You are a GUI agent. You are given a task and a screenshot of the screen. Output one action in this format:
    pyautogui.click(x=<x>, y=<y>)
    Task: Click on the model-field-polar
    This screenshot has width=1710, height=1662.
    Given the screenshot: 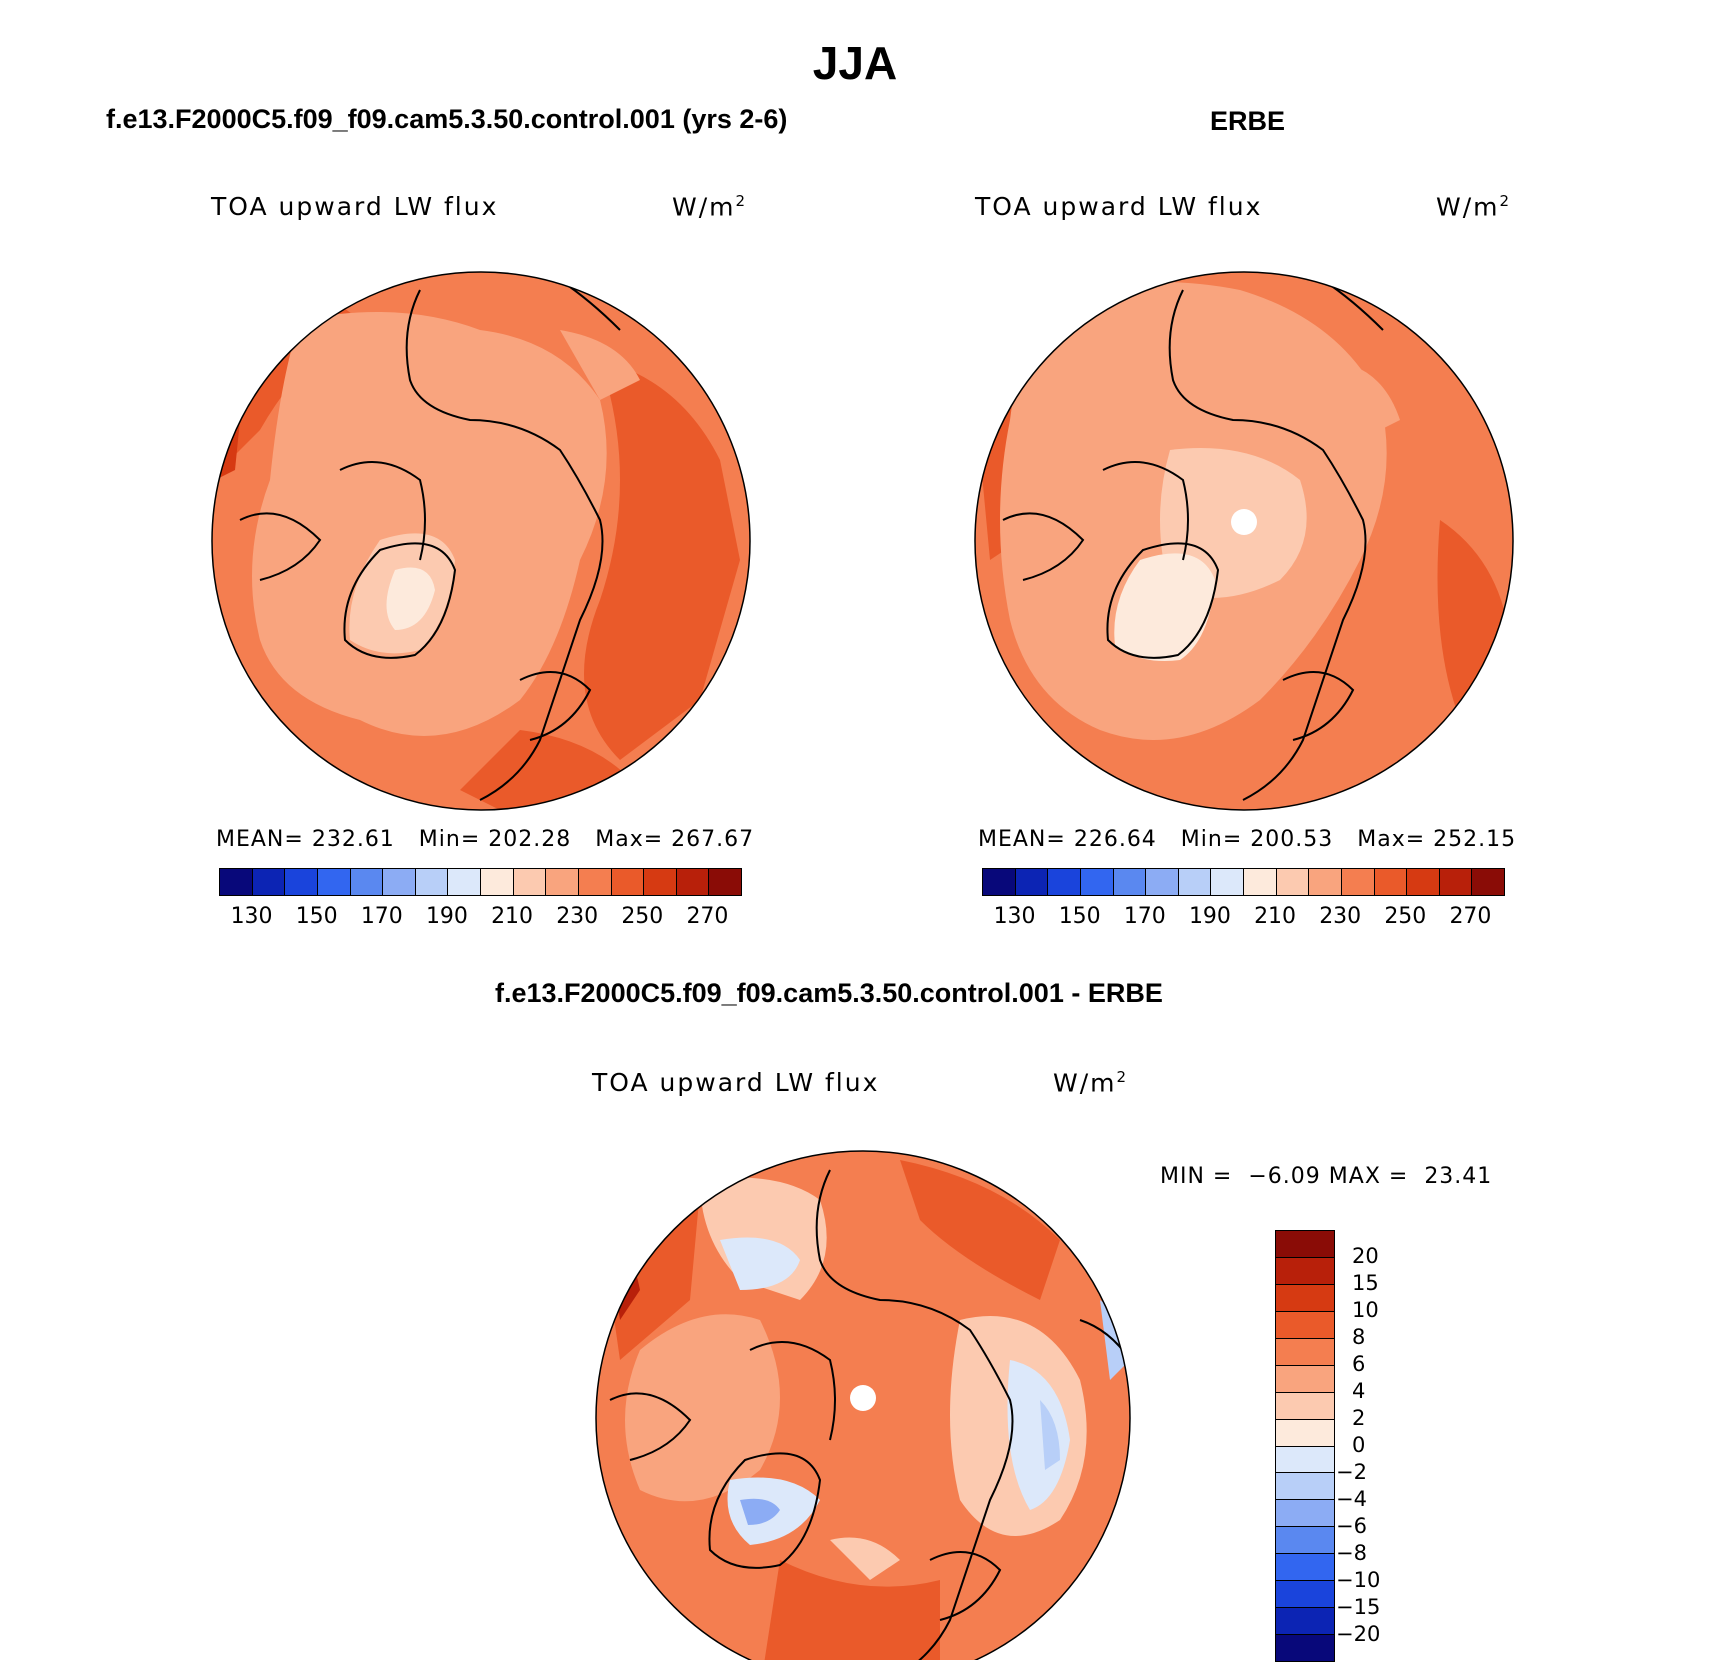 What is the action you would take?
    pyautogui.click(x=429, y=524)
    